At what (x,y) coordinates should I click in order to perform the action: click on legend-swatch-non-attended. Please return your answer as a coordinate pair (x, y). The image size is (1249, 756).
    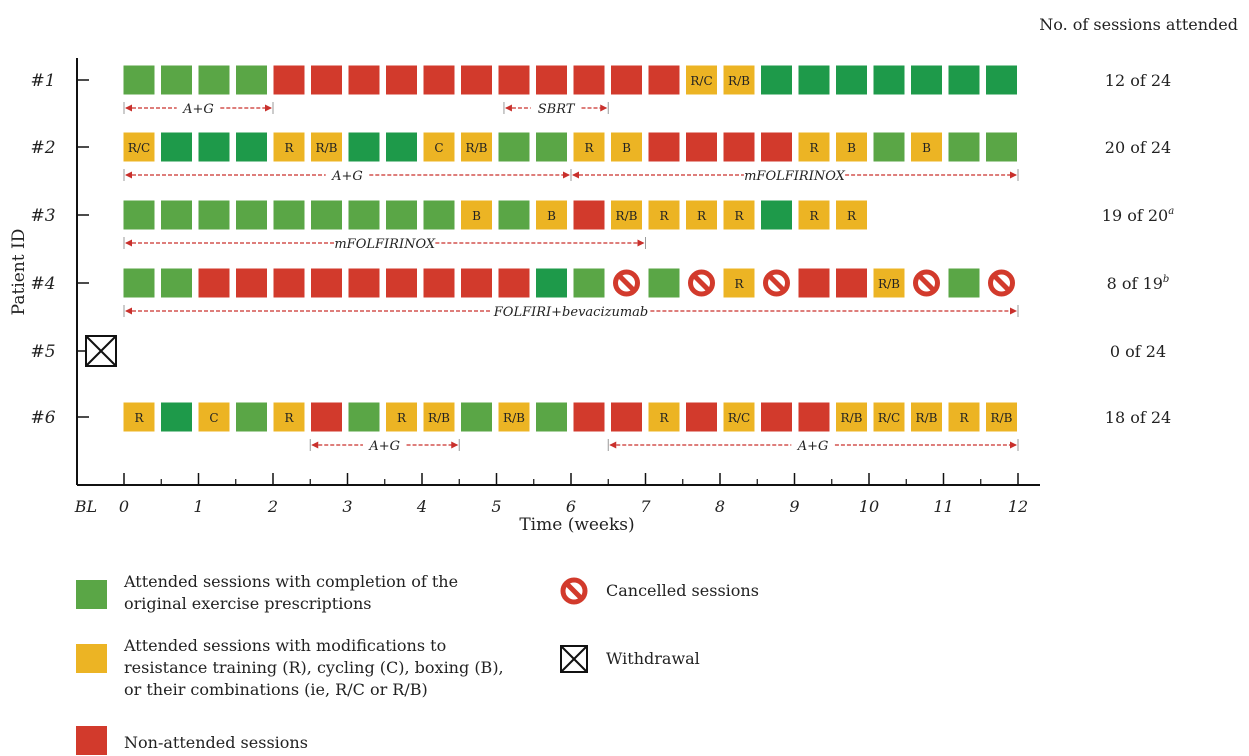
    Looking at the image, I should click on (91, 740).